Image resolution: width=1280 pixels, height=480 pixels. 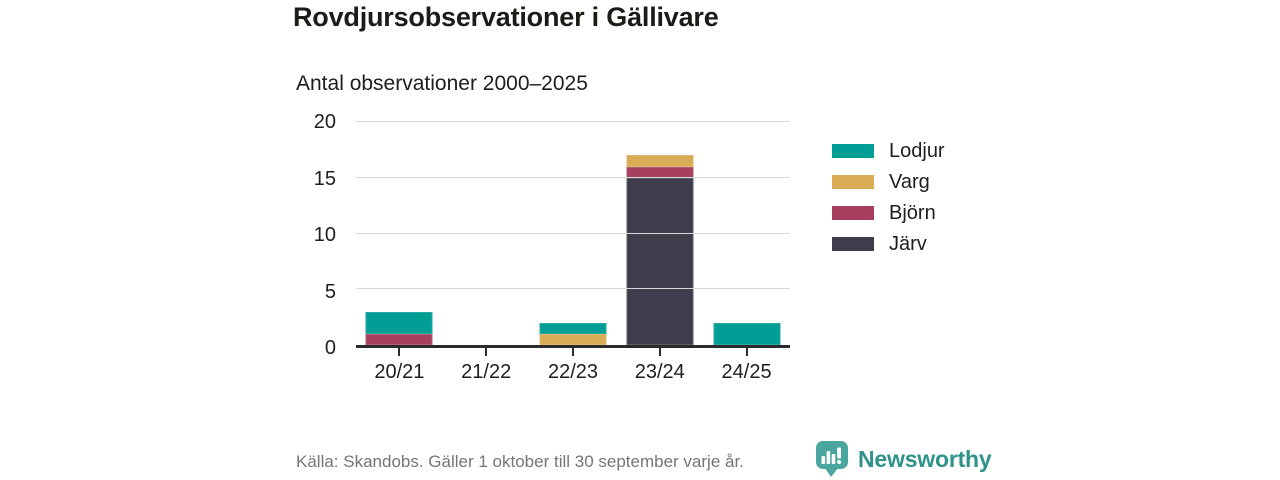 What do you see at coordinates (659, 372) in the screenshot?
I see `x-tick-label-23-24: 23/24` at bounding box center [659, 372].